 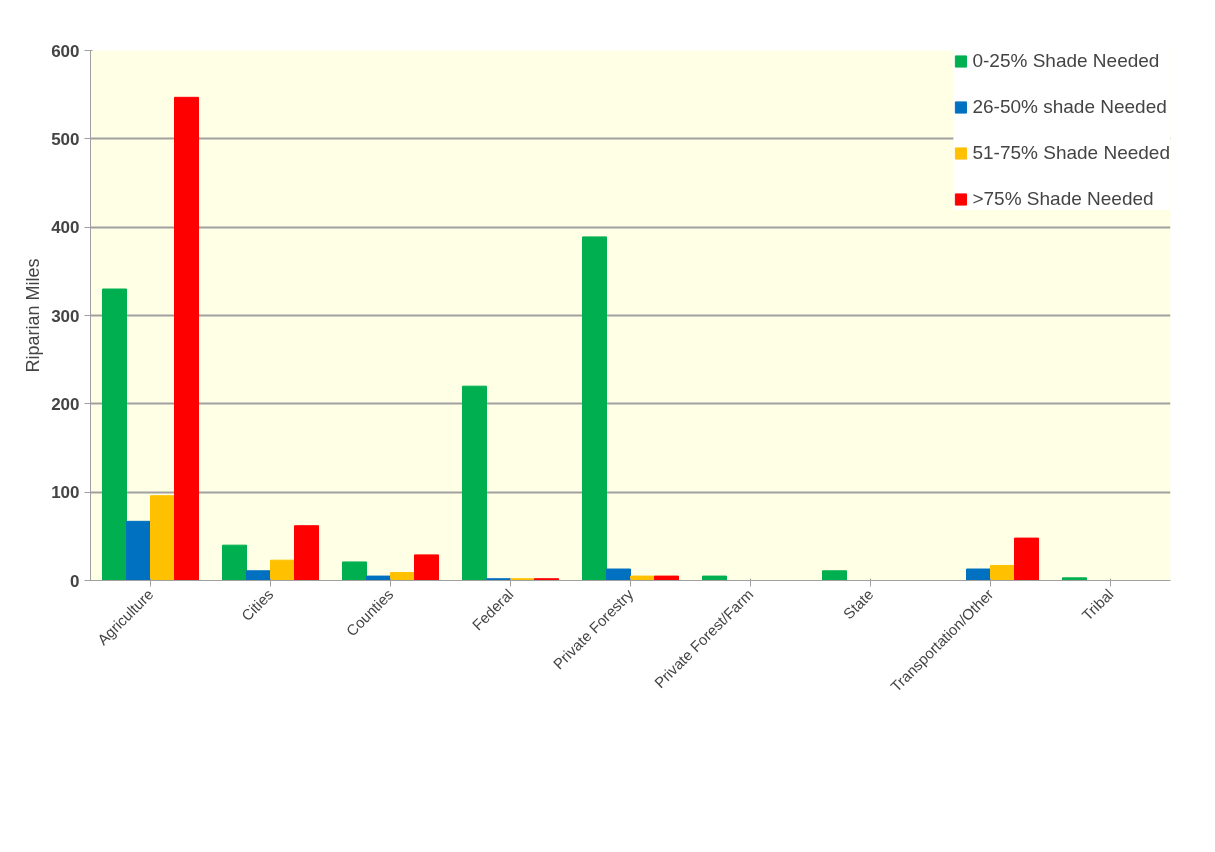 What do you see at coordinates (1069, 107) in the screenshot?
I see `legend-label: 26-50% shade Needed` at bounding box center [1069, 107].